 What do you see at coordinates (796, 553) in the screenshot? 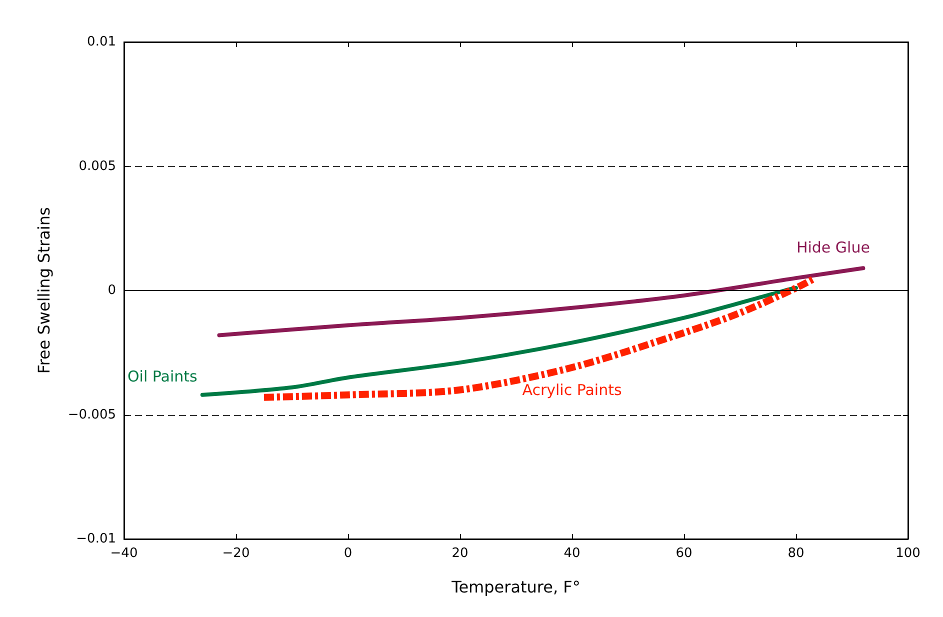
I see `x-tick-label: 80` at bounding box center [796, 553].